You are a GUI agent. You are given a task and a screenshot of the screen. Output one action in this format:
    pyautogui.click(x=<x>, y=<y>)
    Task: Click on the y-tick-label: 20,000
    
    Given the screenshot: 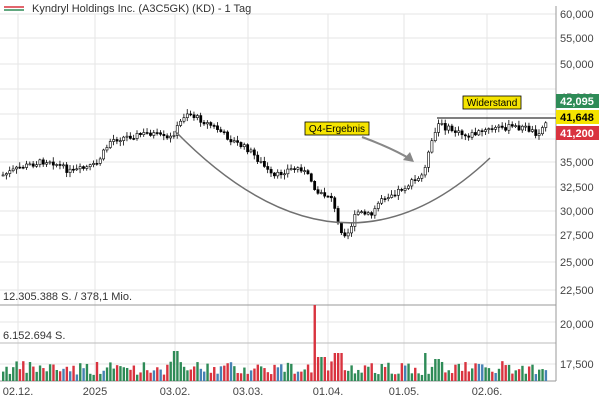 What is the action you would take?
    pyautogui.click(x=577, y=325)
    